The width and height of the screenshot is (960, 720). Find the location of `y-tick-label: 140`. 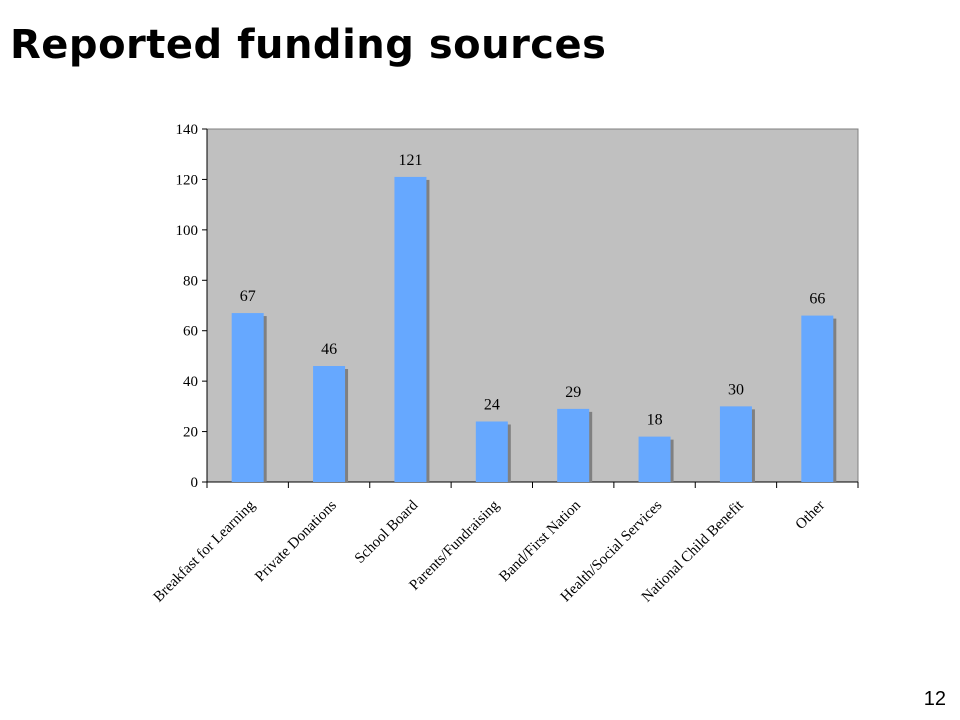

y-tick-label: 140 is located at coordinates (187, 130).